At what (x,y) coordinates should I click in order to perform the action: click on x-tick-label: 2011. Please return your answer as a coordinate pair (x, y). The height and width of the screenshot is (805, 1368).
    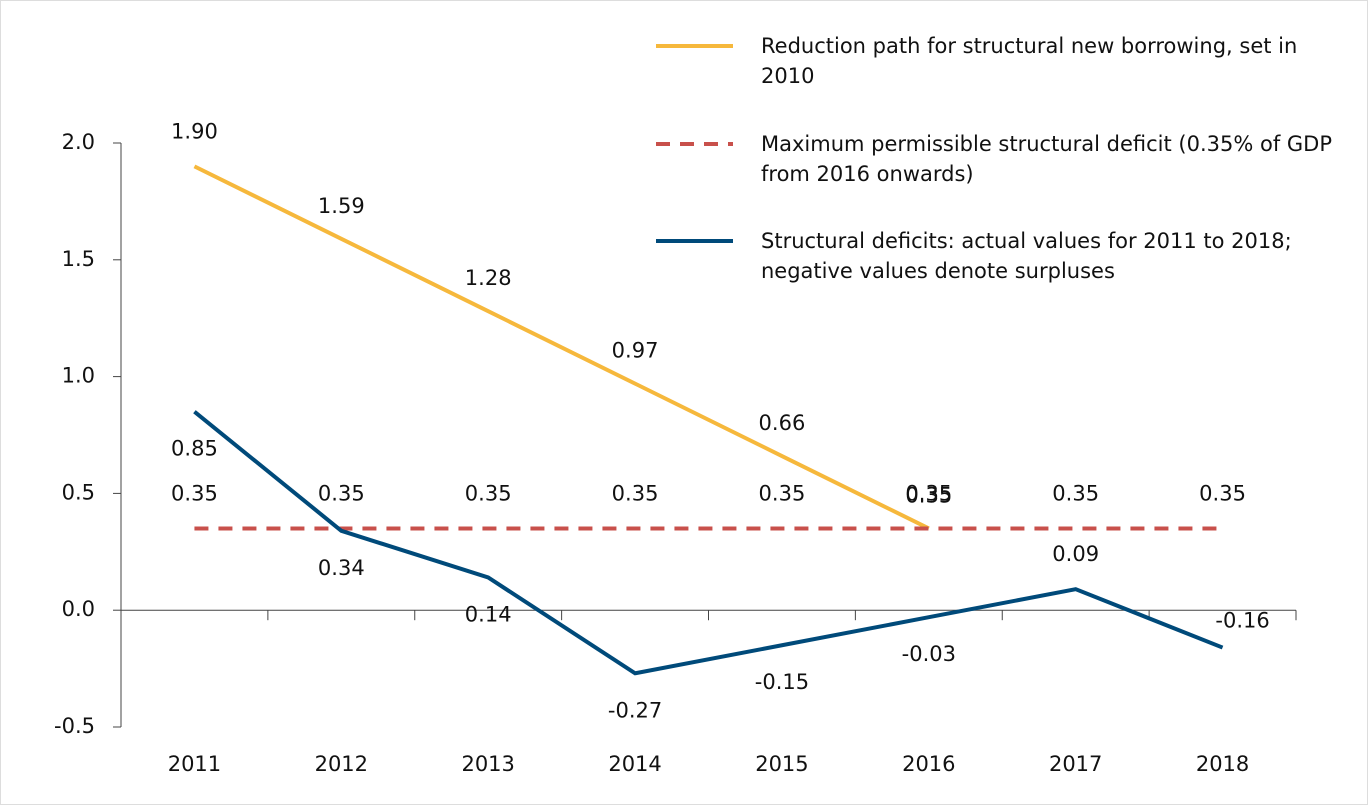
    Looking at the image, I should click on (194, 764).